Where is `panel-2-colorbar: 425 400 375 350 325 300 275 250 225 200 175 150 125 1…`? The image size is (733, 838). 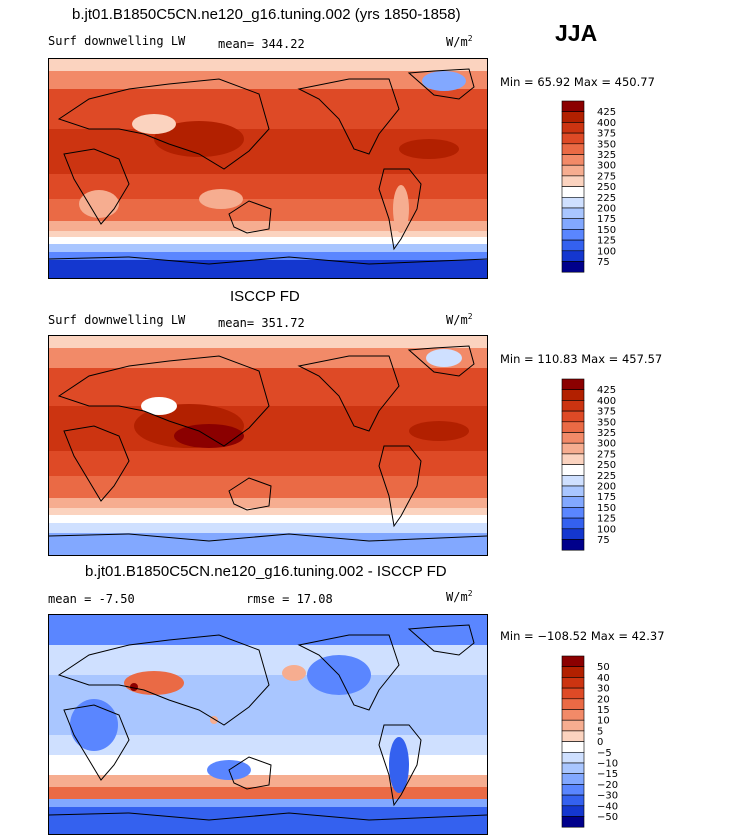
panel-2-colorbar: 425 400 375 350 325 300 275 250 225 200 175 150 125 1… is located at coordinates (596, 464).